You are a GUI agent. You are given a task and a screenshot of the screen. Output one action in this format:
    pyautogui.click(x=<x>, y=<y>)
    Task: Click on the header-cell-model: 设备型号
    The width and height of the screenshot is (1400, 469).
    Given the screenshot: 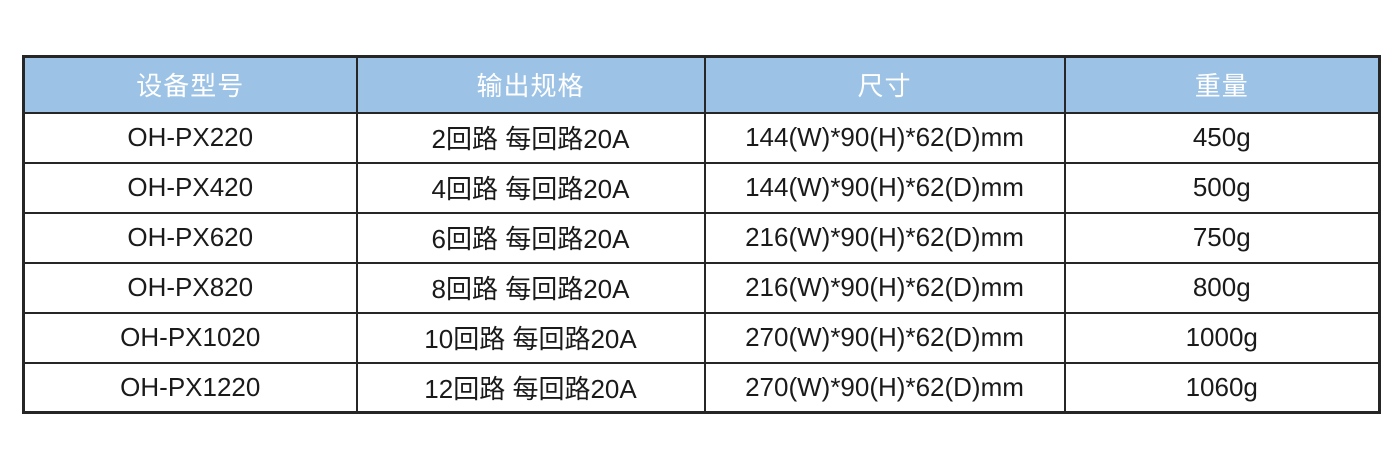 What is the action you would take?
    pyautogui.click(x=190, y=84)
    